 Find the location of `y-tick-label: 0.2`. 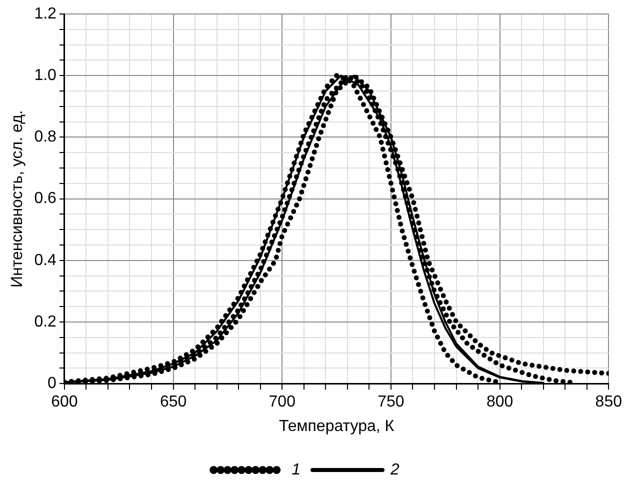

y-tick-label: 0.2 is located at coordinates (45, 321).